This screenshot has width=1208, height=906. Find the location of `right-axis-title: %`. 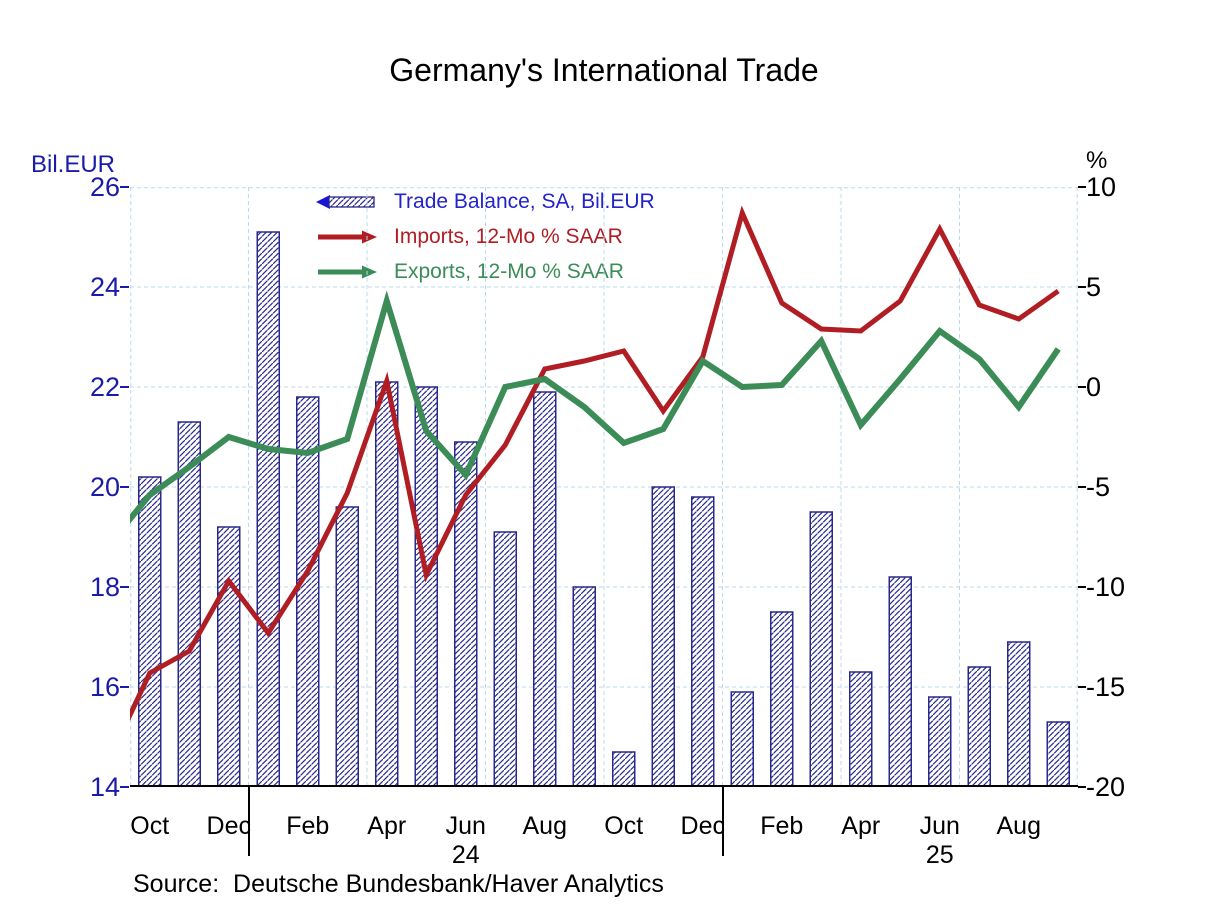

right-axis-title: % is located at coordinates (1097, 160).